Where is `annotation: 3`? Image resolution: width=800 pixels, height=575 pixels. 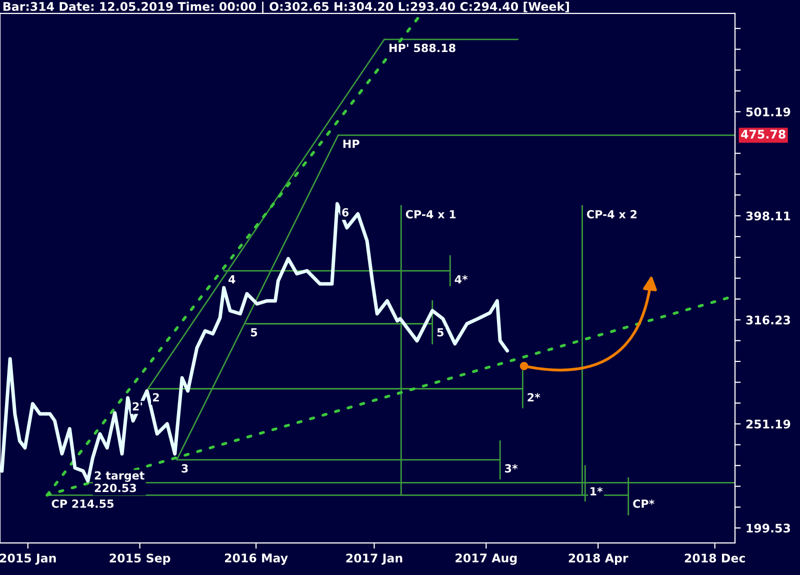 annotation: 3 is located at coordinates (185, 468).